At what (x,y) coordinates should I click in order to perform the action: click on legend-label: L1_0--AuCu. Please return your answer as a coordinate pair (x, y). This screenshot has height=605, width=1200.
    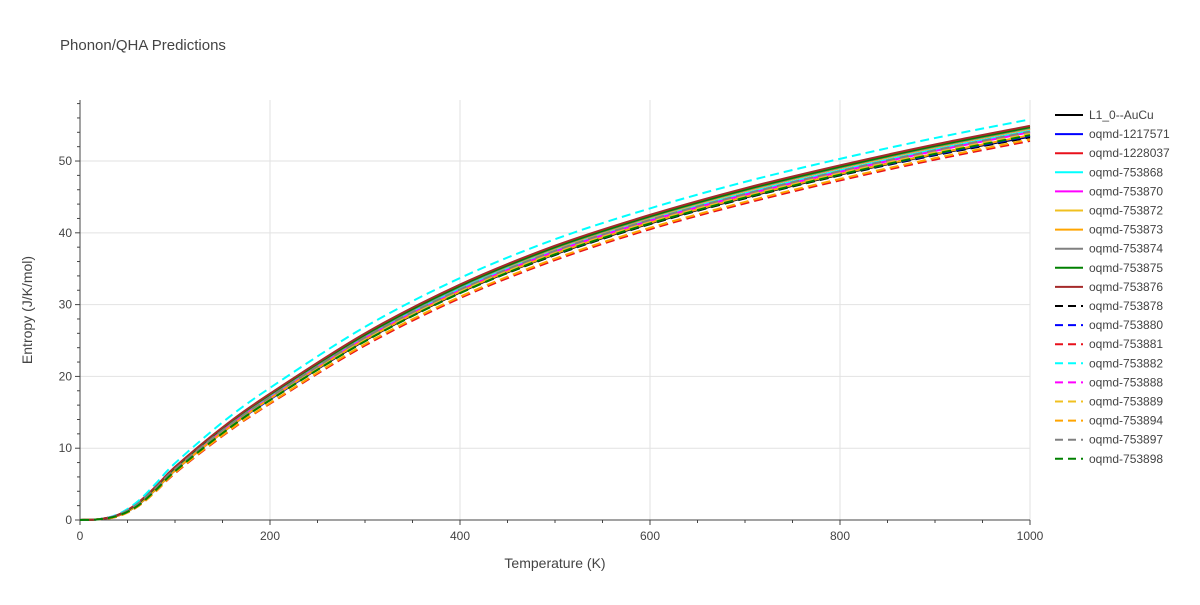
    Looking at the image, I should click on (1121, 115).